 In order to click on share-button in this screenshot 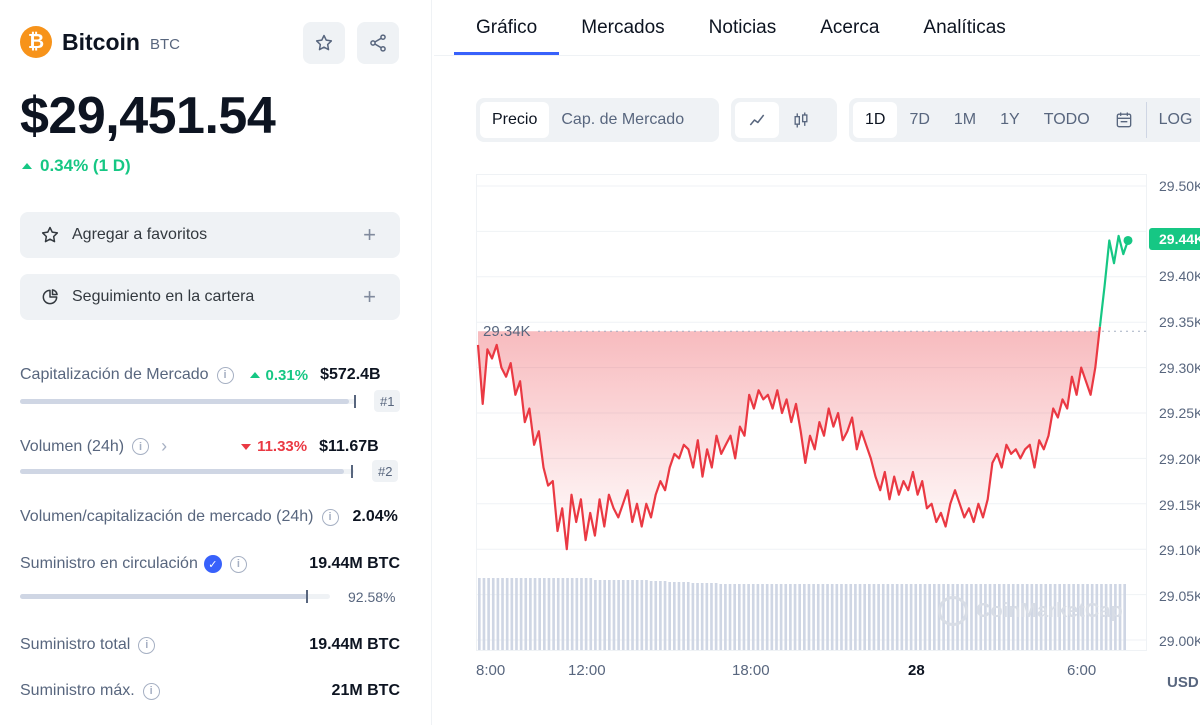, I will do `click(378, 43)`.